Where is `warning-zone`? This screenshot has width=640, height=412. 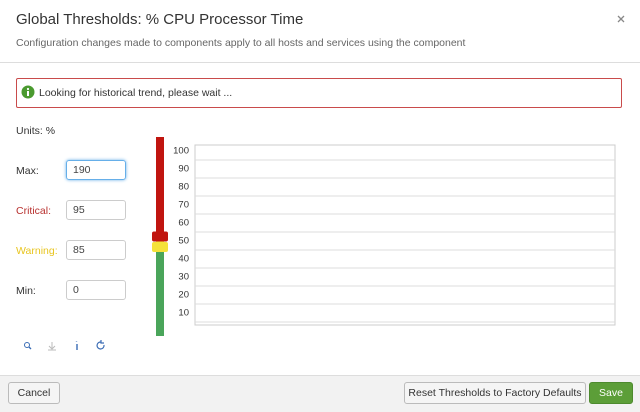
warning-zone is located at coordinates (160, 241).